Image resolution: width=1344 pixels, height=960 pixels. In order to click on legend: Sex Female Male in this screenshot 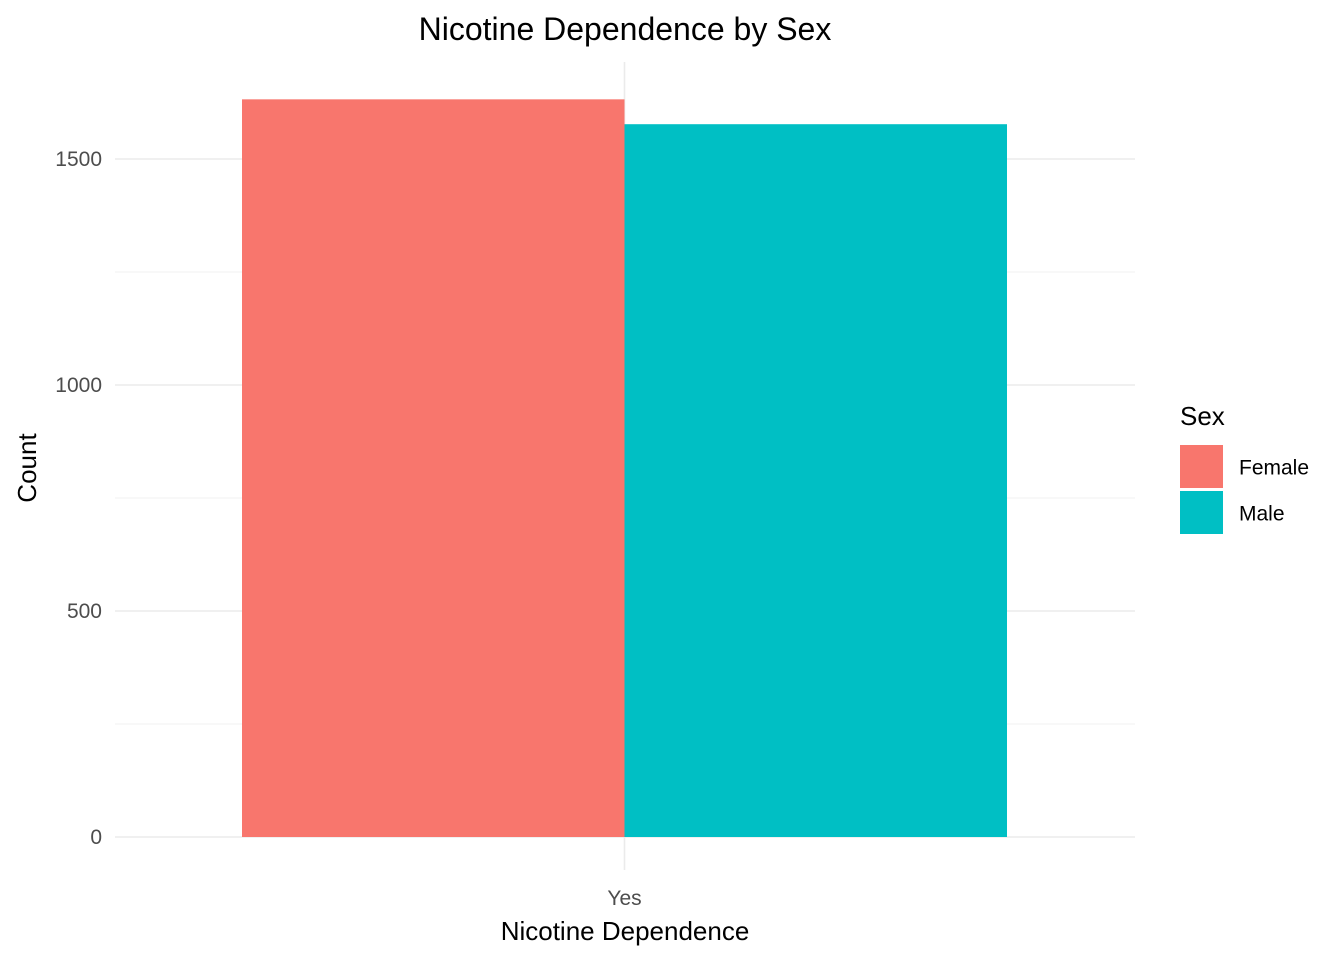, I will do `click(1244, 467)`.